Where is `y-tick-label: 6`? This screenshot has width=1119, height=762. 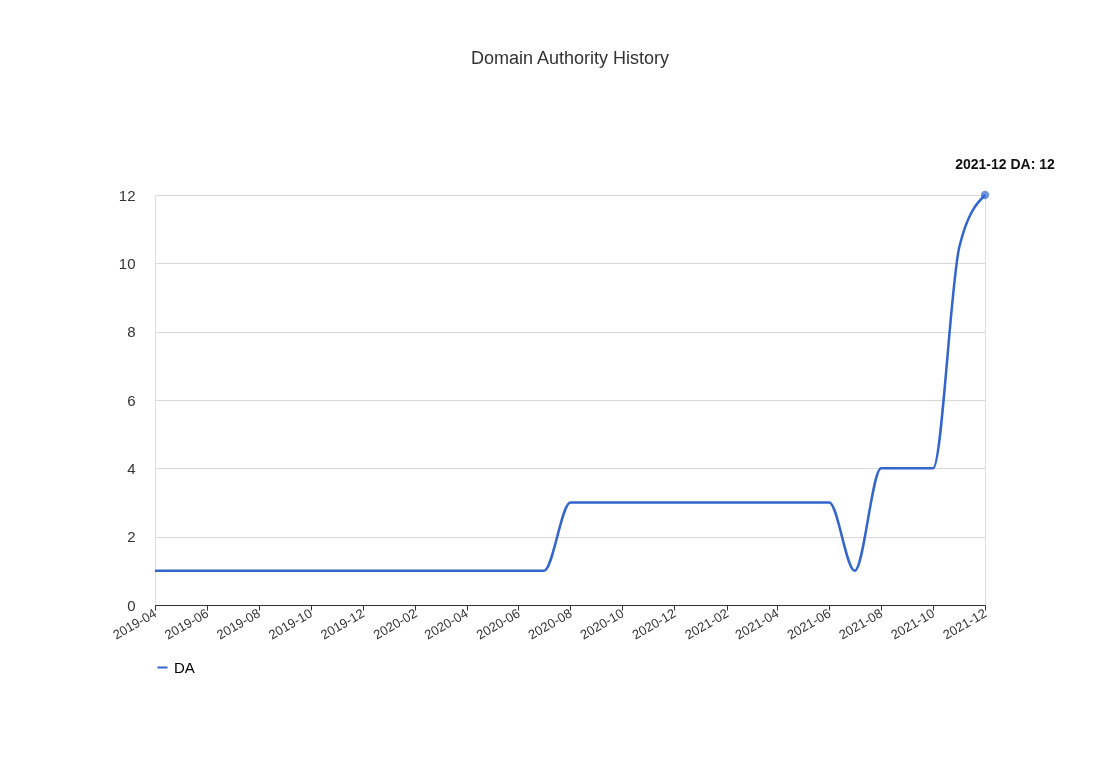
y-tick-label: 6 is located at coordinates (131, 400).